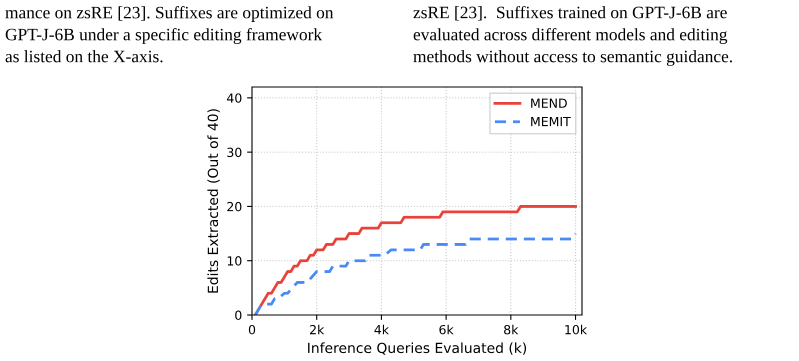 This screenshot has height=361, width=799. Describe the element at coordinates (234, 98) in the screenshot. I see `y-tick-label: 40` at that location.